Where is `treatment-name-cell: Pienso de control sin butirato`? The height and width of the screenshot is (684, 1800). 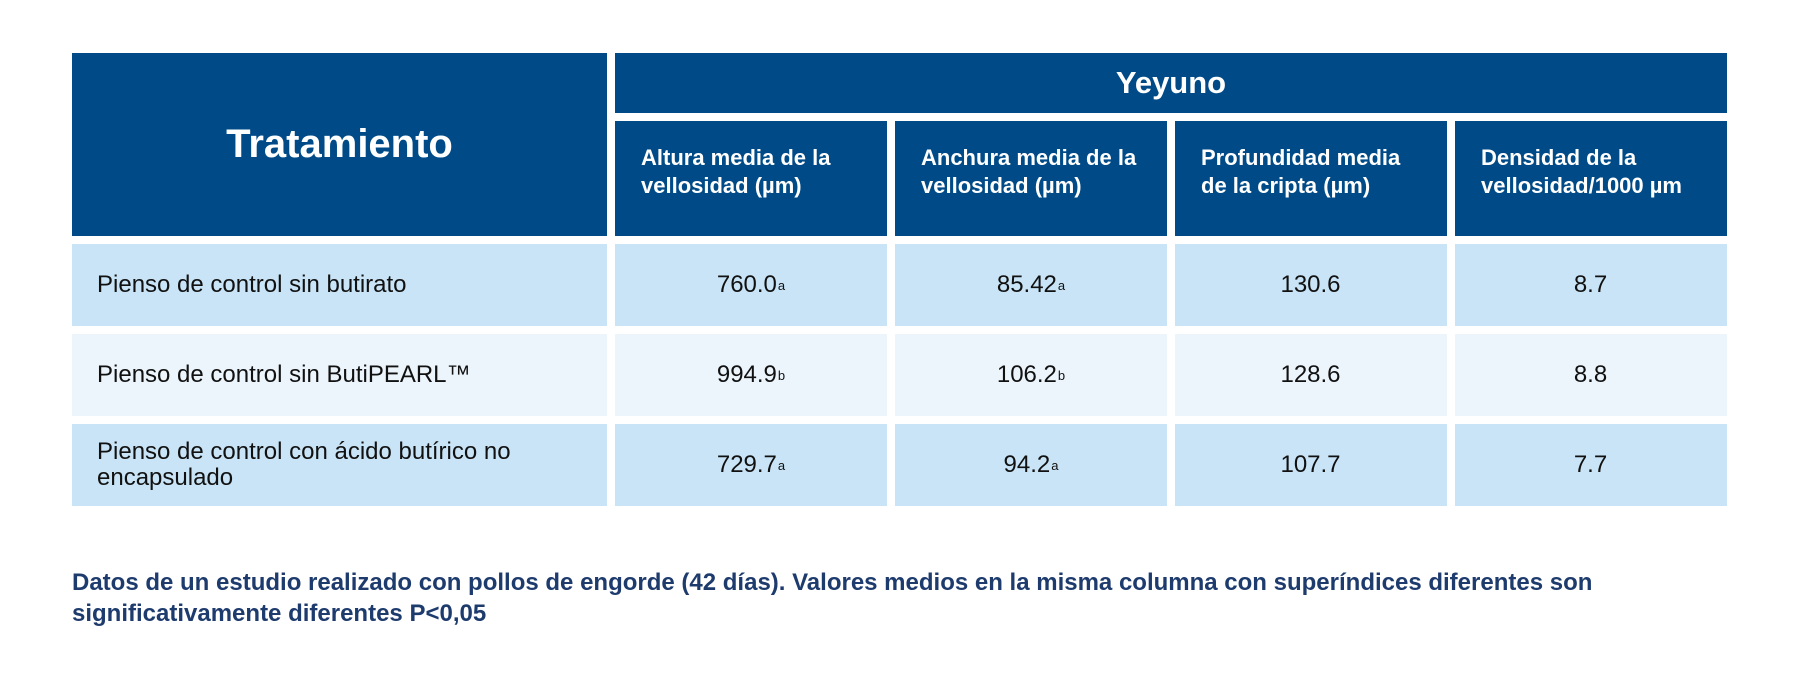
treatment-name-cell: Pienso de control sin butirato is located at coordinates (339, 285).